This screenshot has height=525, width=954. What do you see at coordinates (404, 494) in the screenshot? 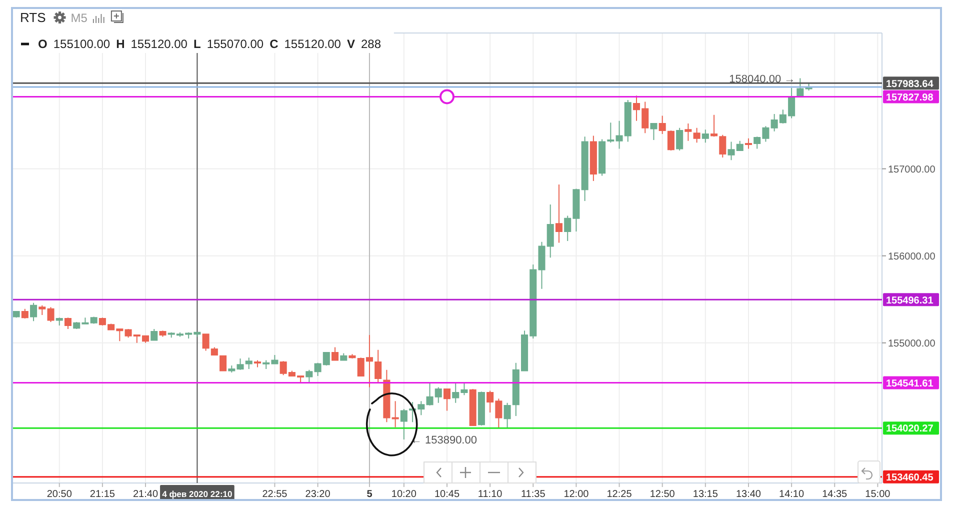
I see `x-tick-label: 10:20` at bounding box center [404, 494].